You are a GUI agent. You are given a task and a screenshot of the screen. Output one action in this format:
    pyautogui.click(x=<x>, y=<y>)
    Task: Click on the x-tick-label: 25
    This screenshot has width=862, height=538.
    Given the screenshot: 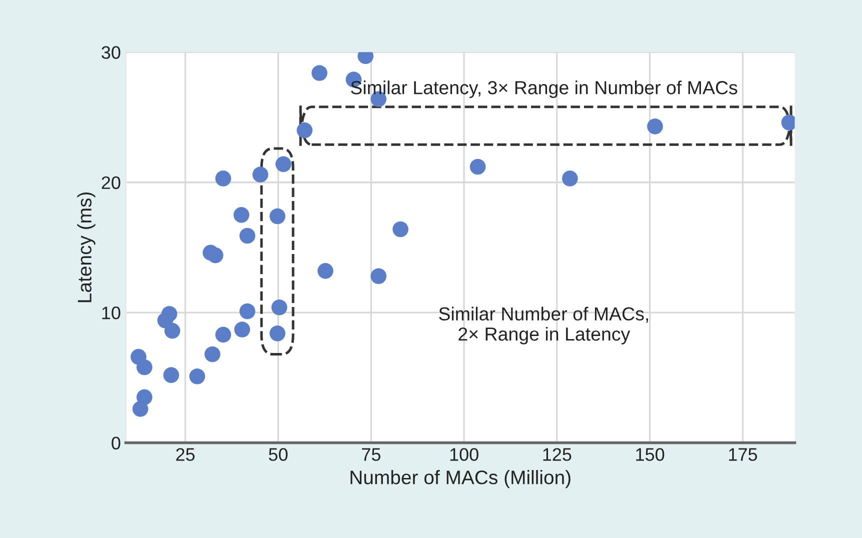 What is the action you would take?
    pyautogui.click(x=185, y=454)
    